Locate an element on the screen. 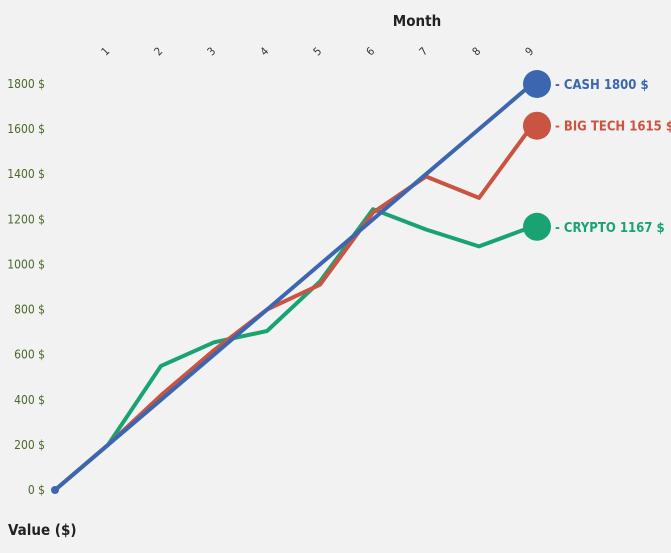  y-tick-label: 1600 $ is located at coordinates (26, 129).